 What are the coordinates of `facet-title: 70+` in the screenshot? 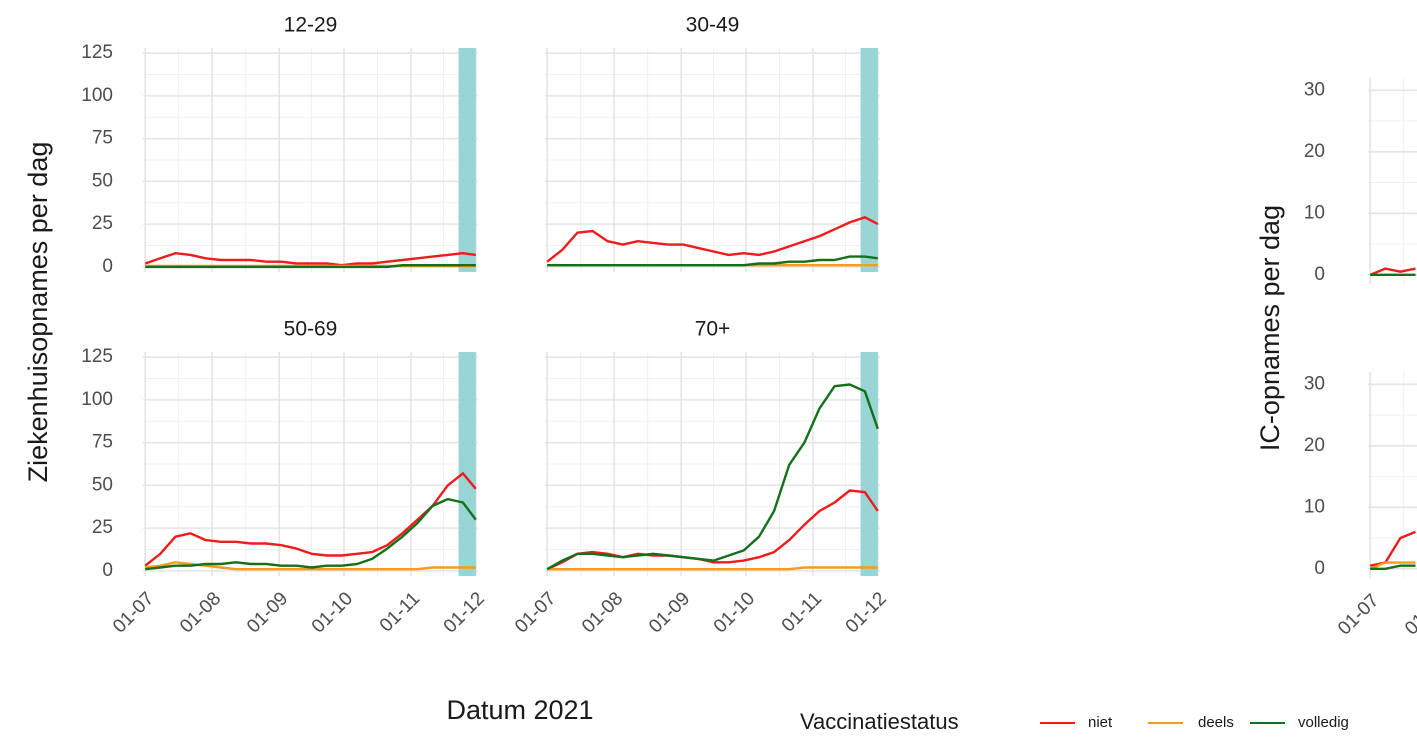 It's located at (713, 329).